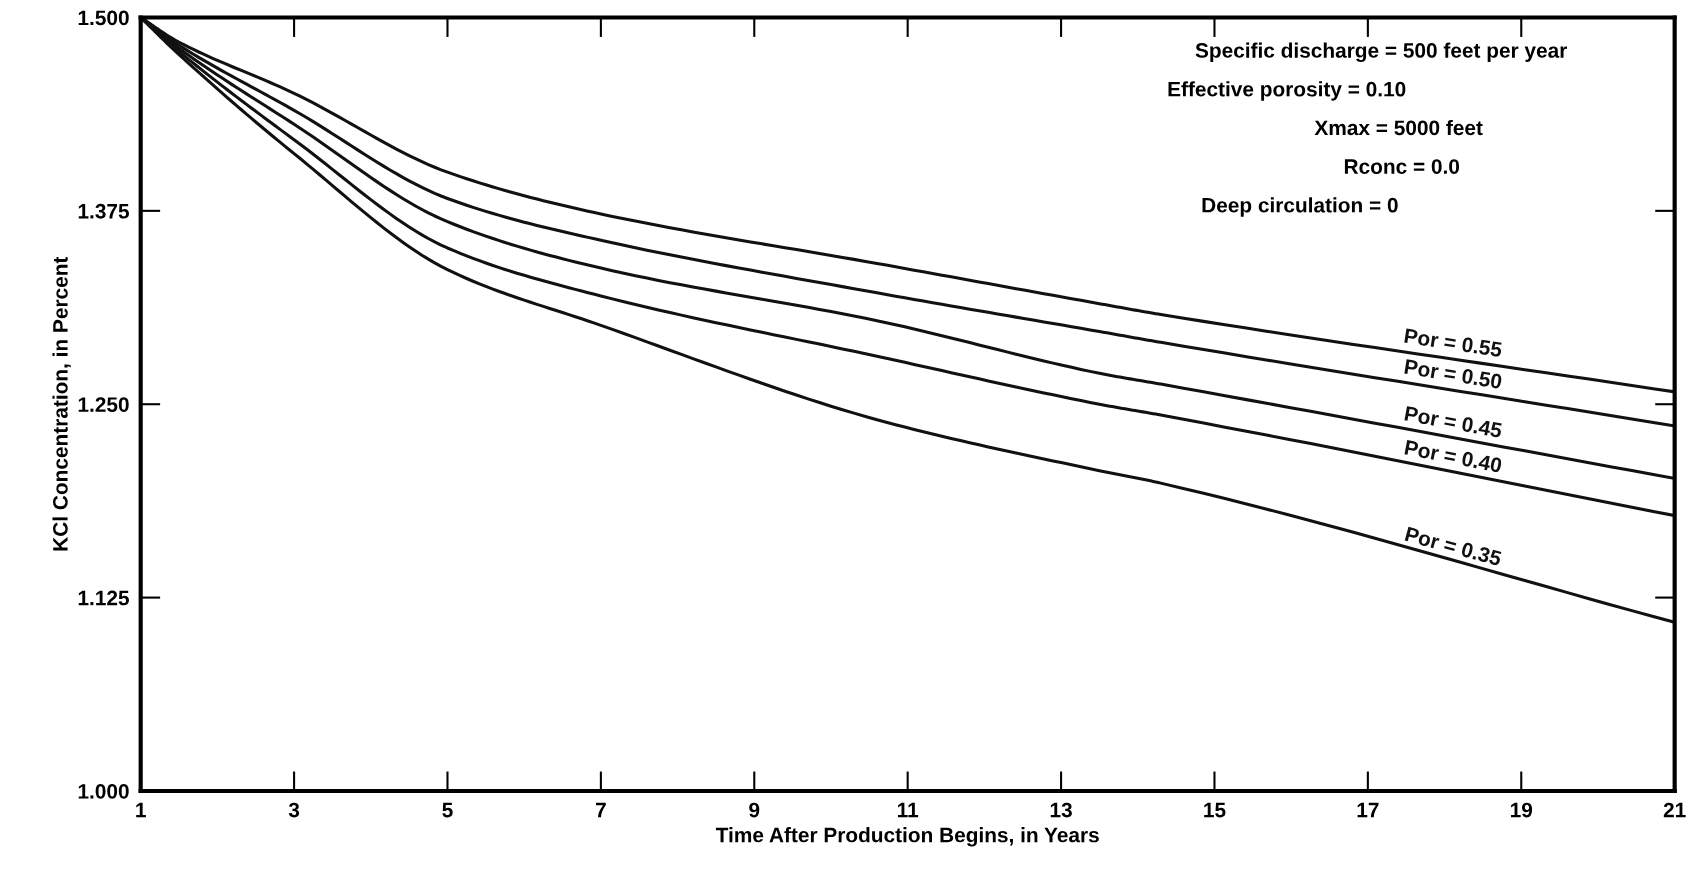 This screenshot has width=1695, height=874. I want to click on annotation: Specific discharge = 500 feet per year, so click(1381, 52).